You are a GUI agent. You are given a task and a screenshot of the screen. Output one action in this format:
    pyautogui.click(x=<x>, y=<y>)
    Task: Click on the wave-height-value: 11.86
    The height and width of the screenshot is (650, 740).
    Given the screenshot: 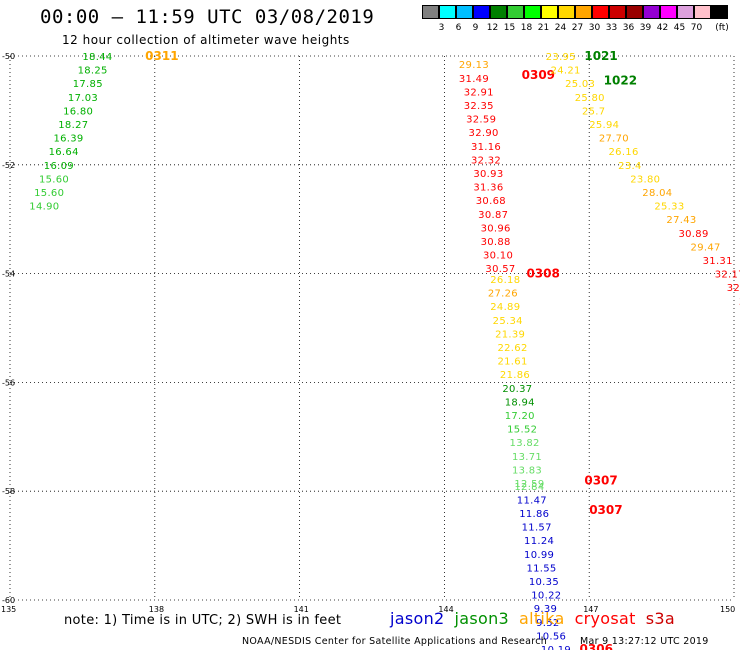 What is the action you would take?
    pyautogui.click(x=534, y=514)
    